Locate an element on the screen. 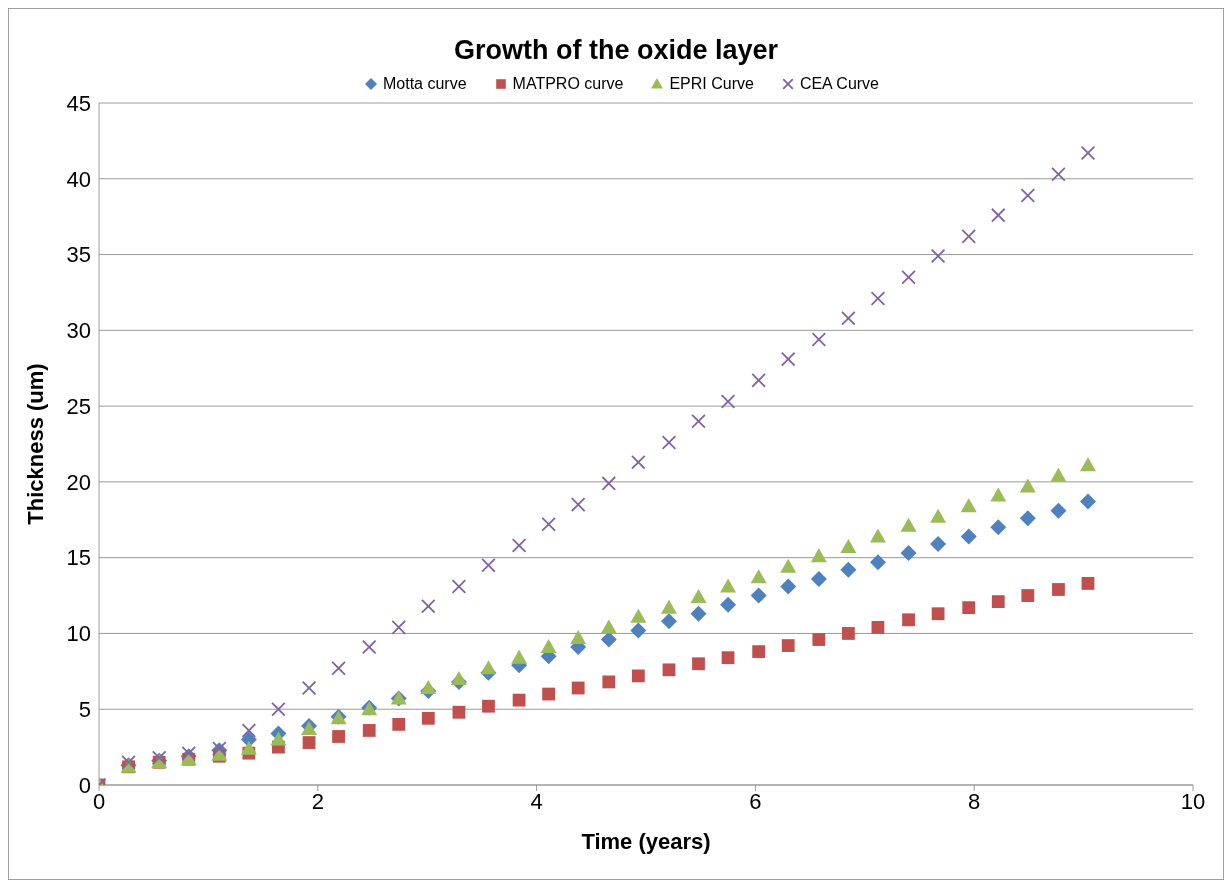 Image resolution: width=1232 pixels, height=888 pixels. y-tick-label: 15 is located at coordinates (78, 558).